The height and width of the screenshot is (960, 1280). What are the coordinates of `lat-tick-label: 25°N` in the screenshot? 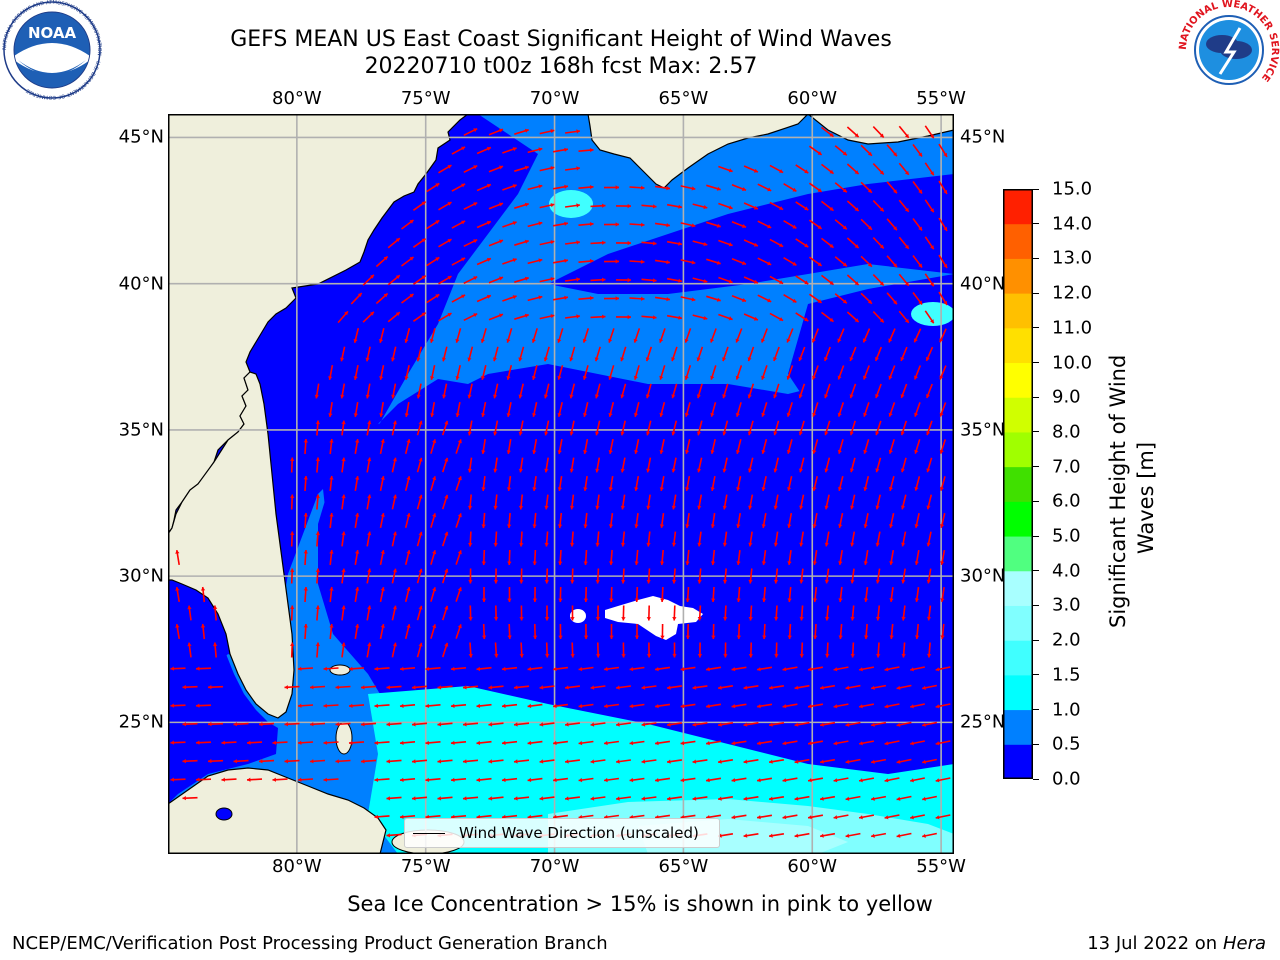 It's located at (983, 722).